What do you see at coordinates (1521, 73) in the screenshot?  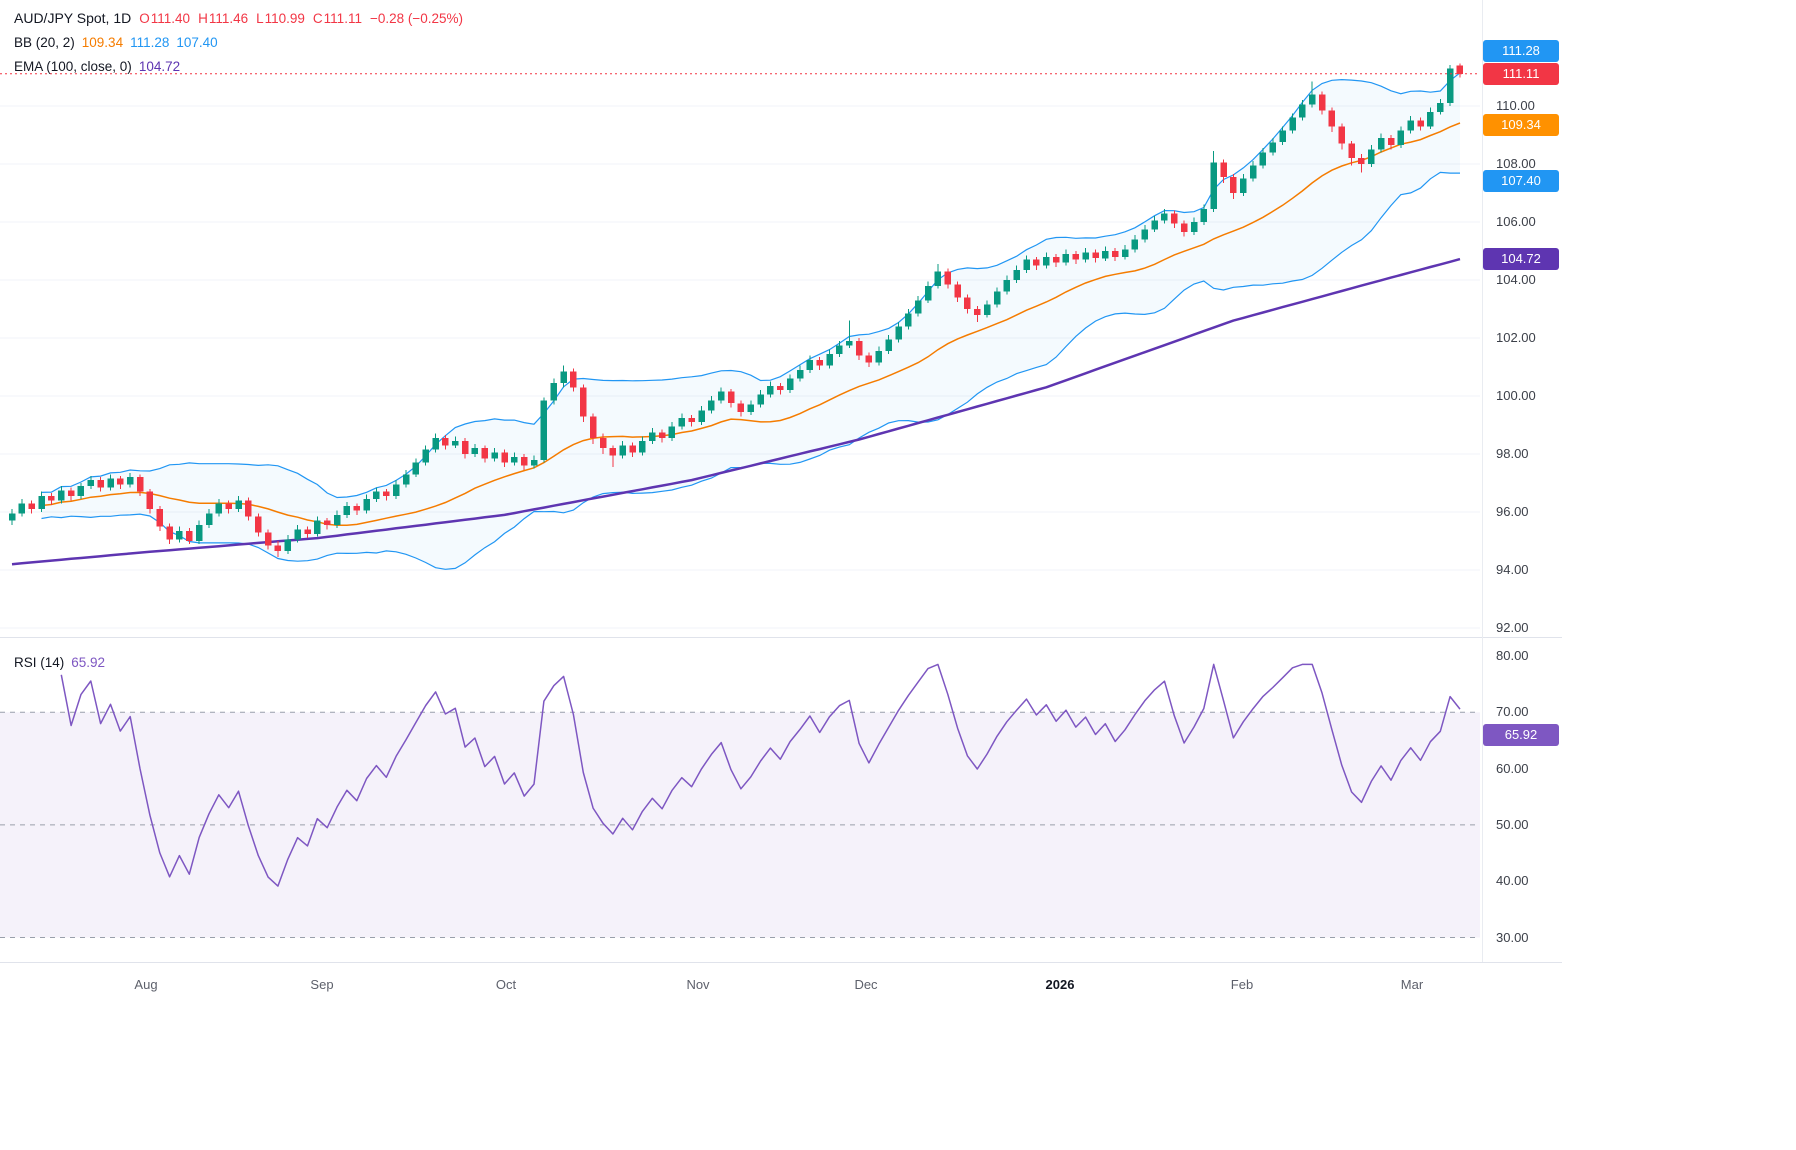 I see `last-price-badge: 111.11` at bounding box center [1521, 73].